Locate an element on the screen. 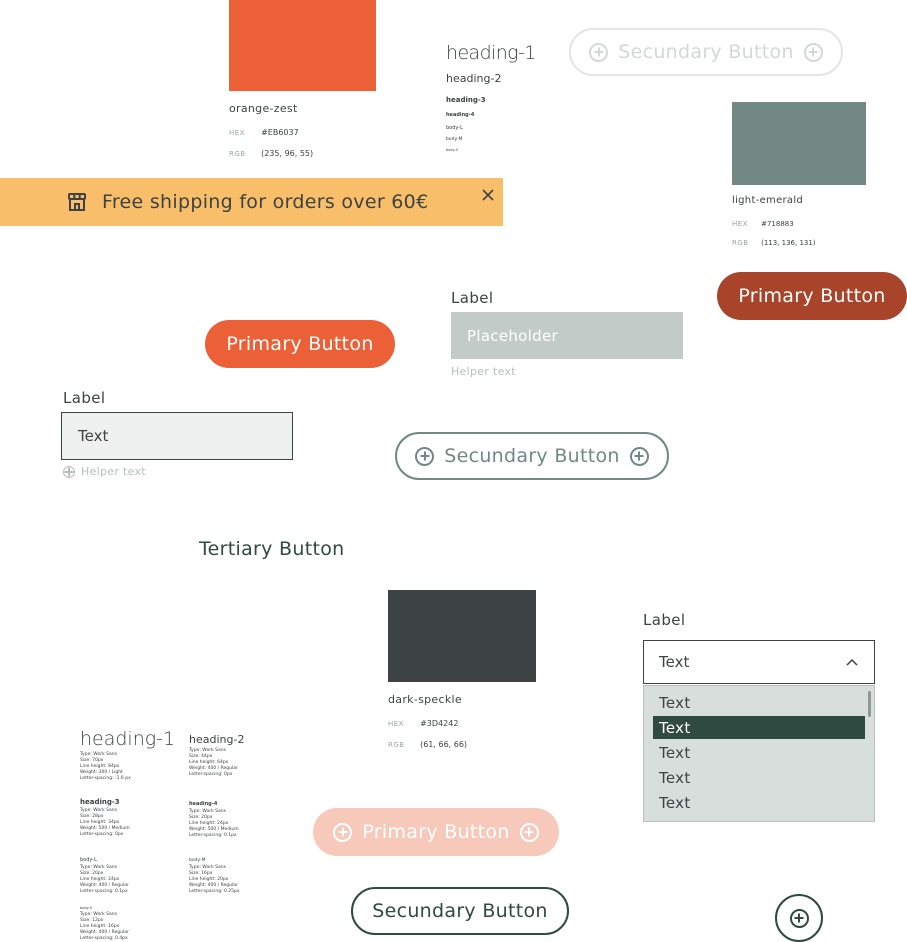  helper-row: Helper text is located at coordinates (104, 471).